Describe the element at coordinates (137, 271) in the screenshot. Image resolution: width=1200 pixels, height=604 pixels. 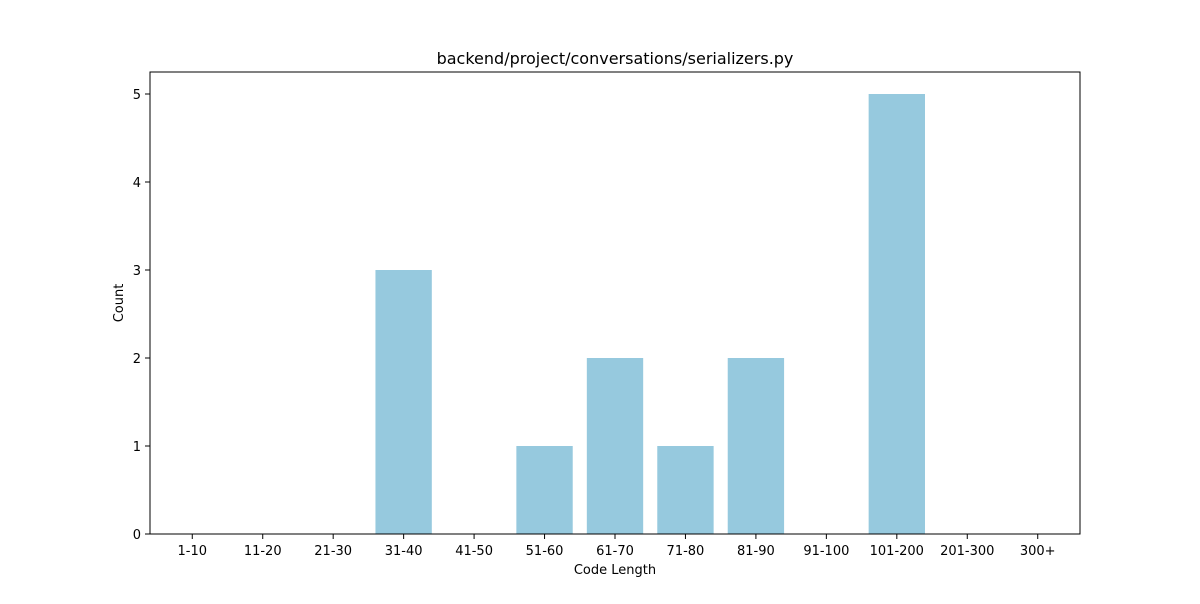
I see `y-tick-label: 3` at that location.